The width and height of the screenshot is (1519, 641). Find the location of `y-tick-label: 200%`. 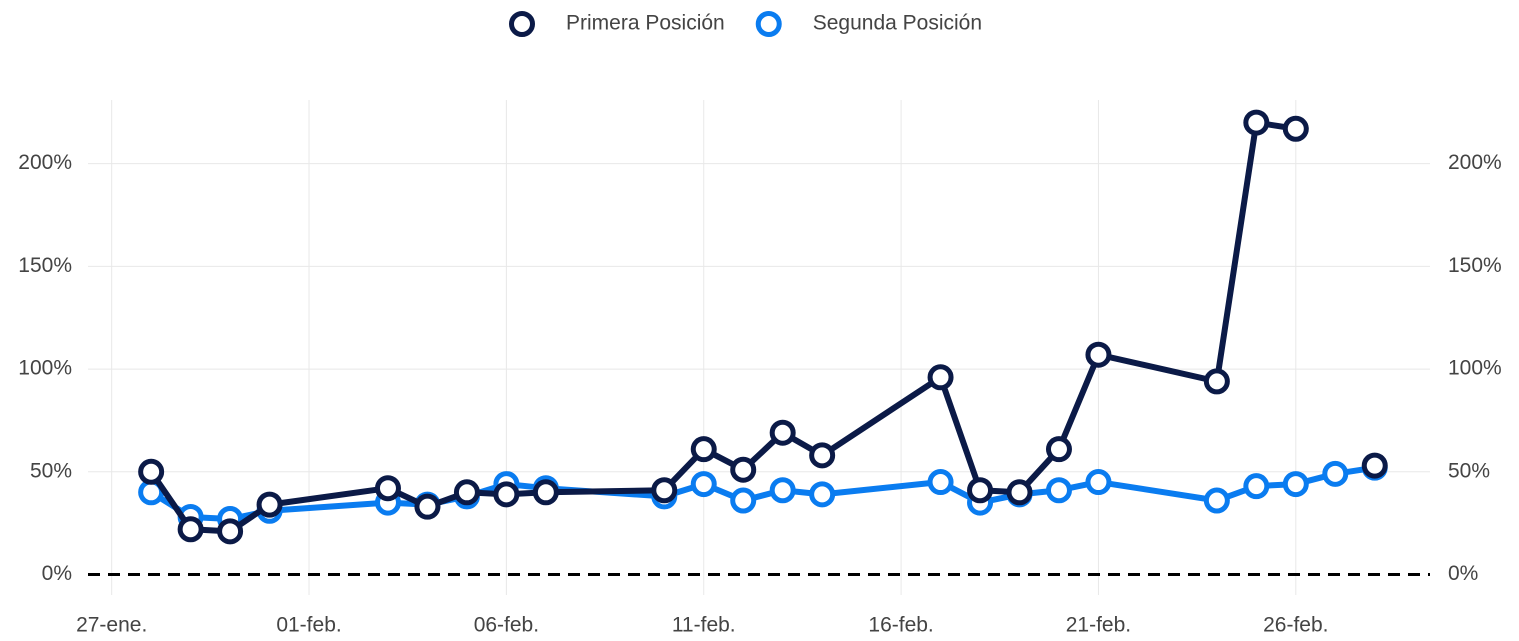

y-tick-label: 200% is located at coordinates (45, 162).